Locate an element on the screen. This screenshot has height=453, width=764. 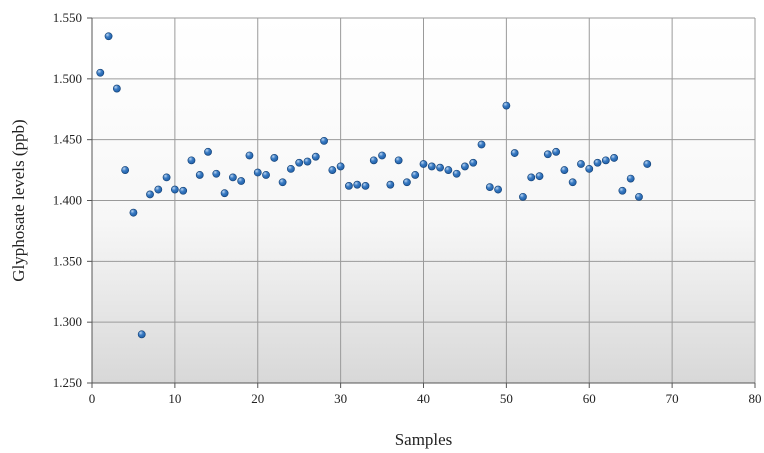
x-tick-label: 80 is located at coordinates (755, 398).